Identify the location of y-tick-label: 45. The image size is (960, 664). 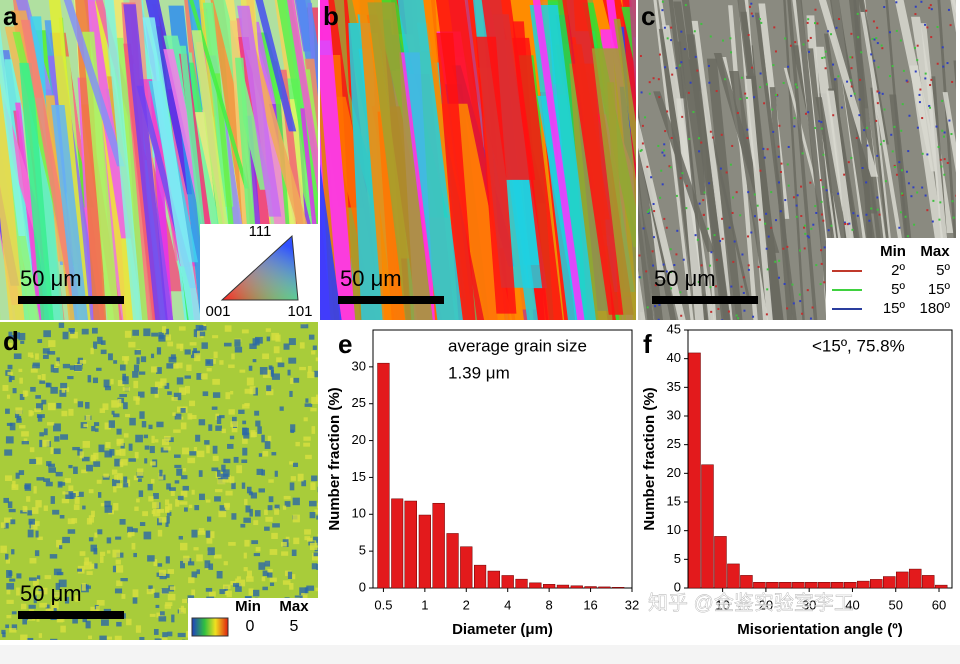
(674, 328).